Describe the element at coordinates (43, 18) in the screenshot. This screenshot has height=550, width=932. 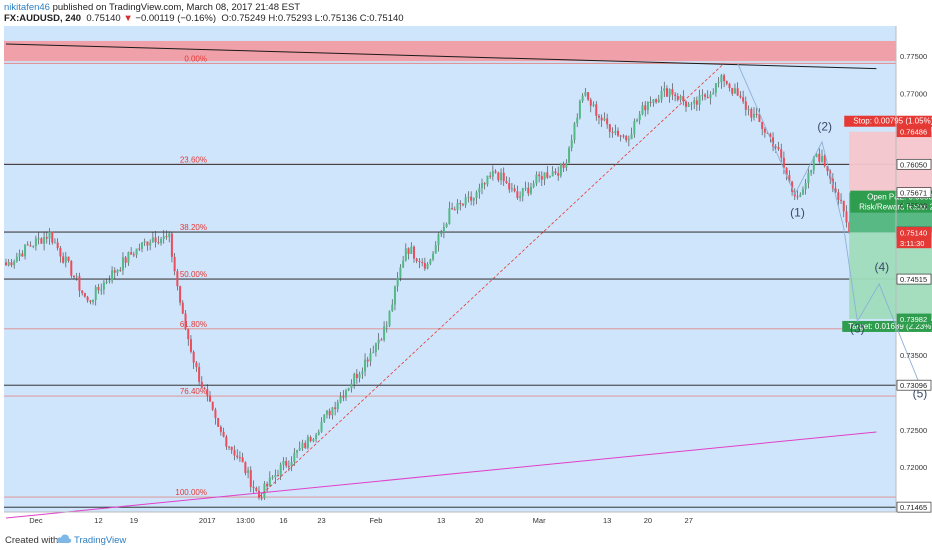
I see `symbol-label: FX:AUDUSD, 240` at that location.